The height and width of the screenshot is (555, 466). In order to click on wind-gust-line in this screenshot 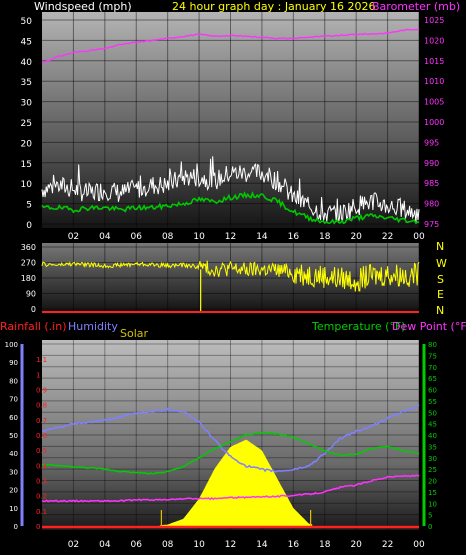, I will do `click(230, 189)`.